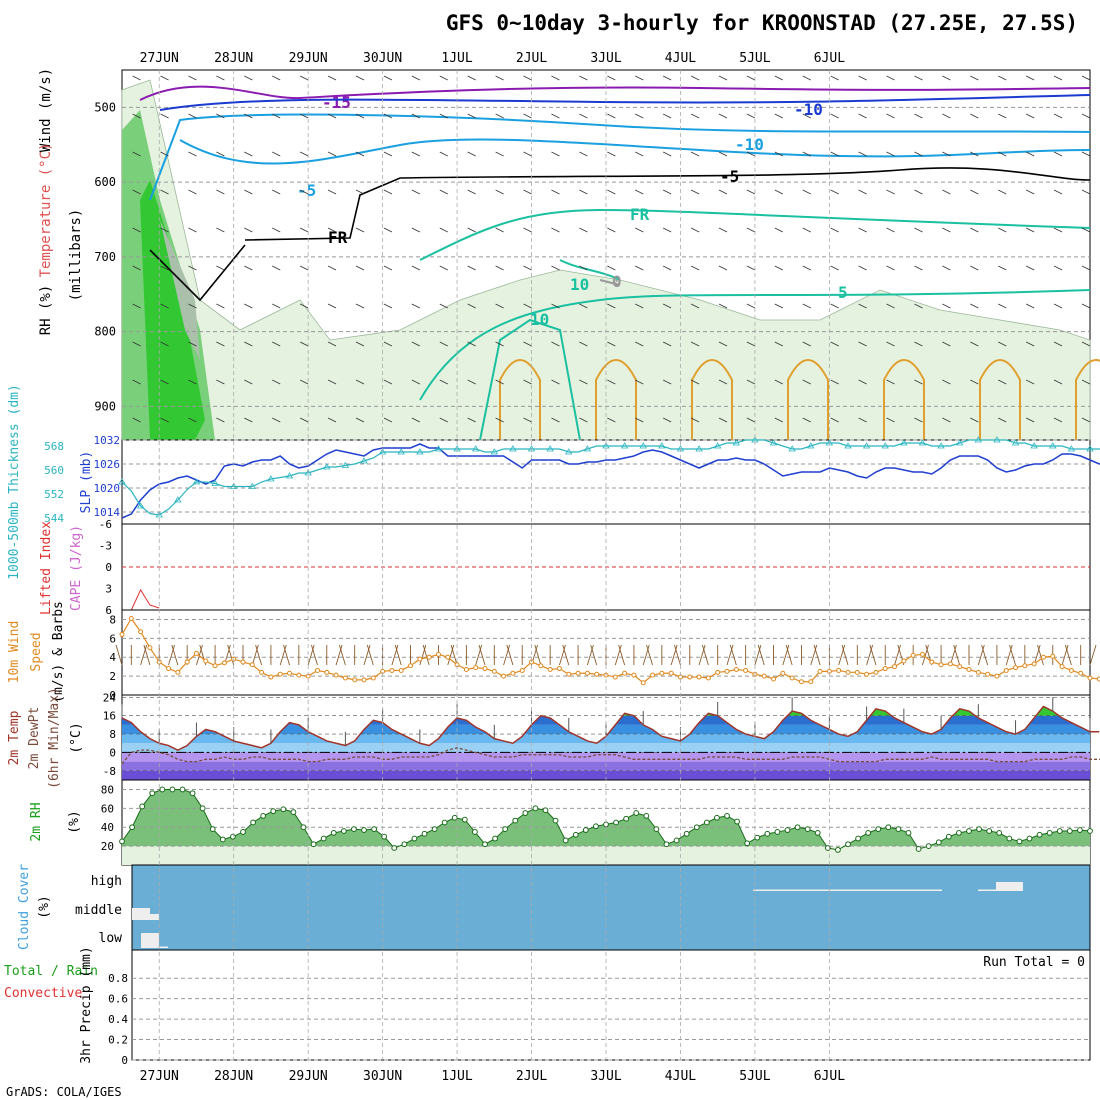 The image size is (1100, 1100). Describe the element at coordinates (808, 109) in the screenshot. I see `isotherm-label: -10` at that location.